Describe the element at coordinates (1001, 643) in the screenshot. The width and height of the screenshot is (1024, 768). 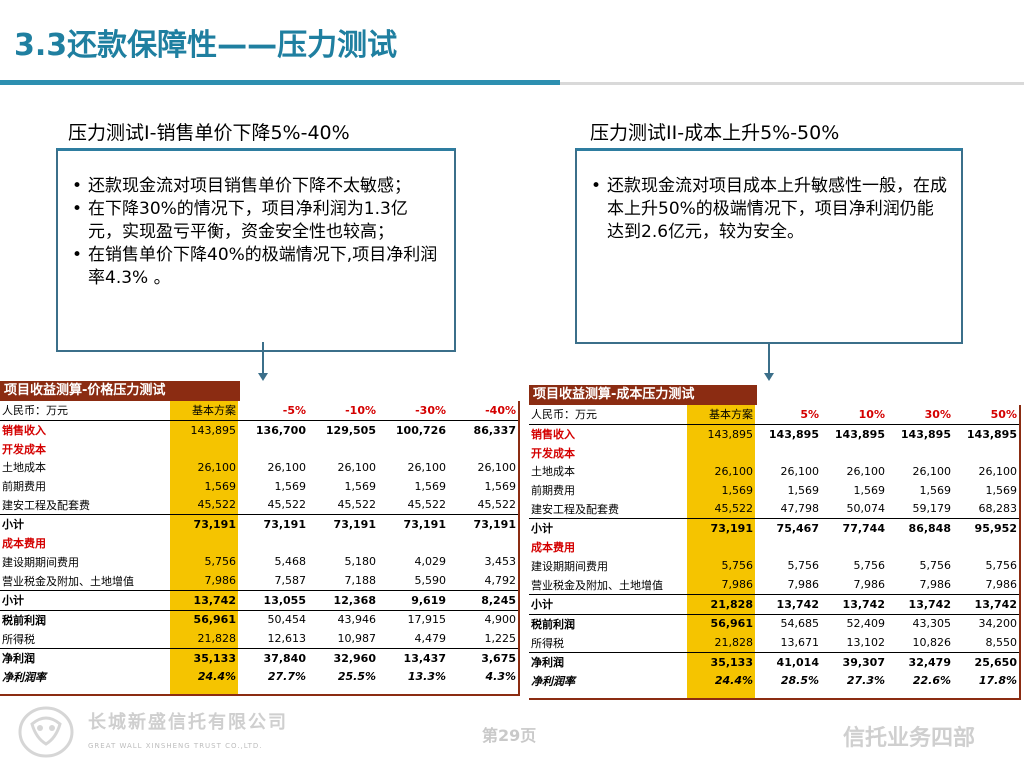
I see `scenario-value-cell: 8,550` at that location.